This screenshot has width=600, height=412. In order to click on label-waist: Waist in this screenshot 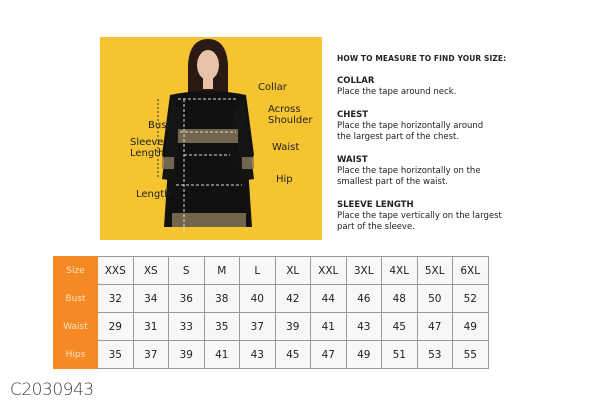, I will do `click(286, 147)`.